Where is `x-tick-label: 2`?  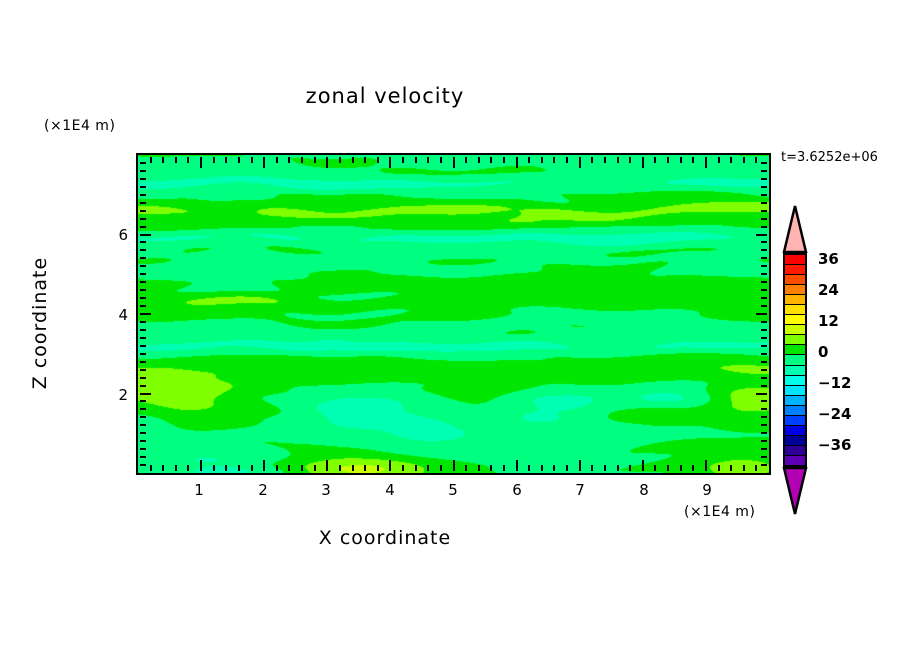 x-tick-label: 2 is located at coordinates (263, 490).